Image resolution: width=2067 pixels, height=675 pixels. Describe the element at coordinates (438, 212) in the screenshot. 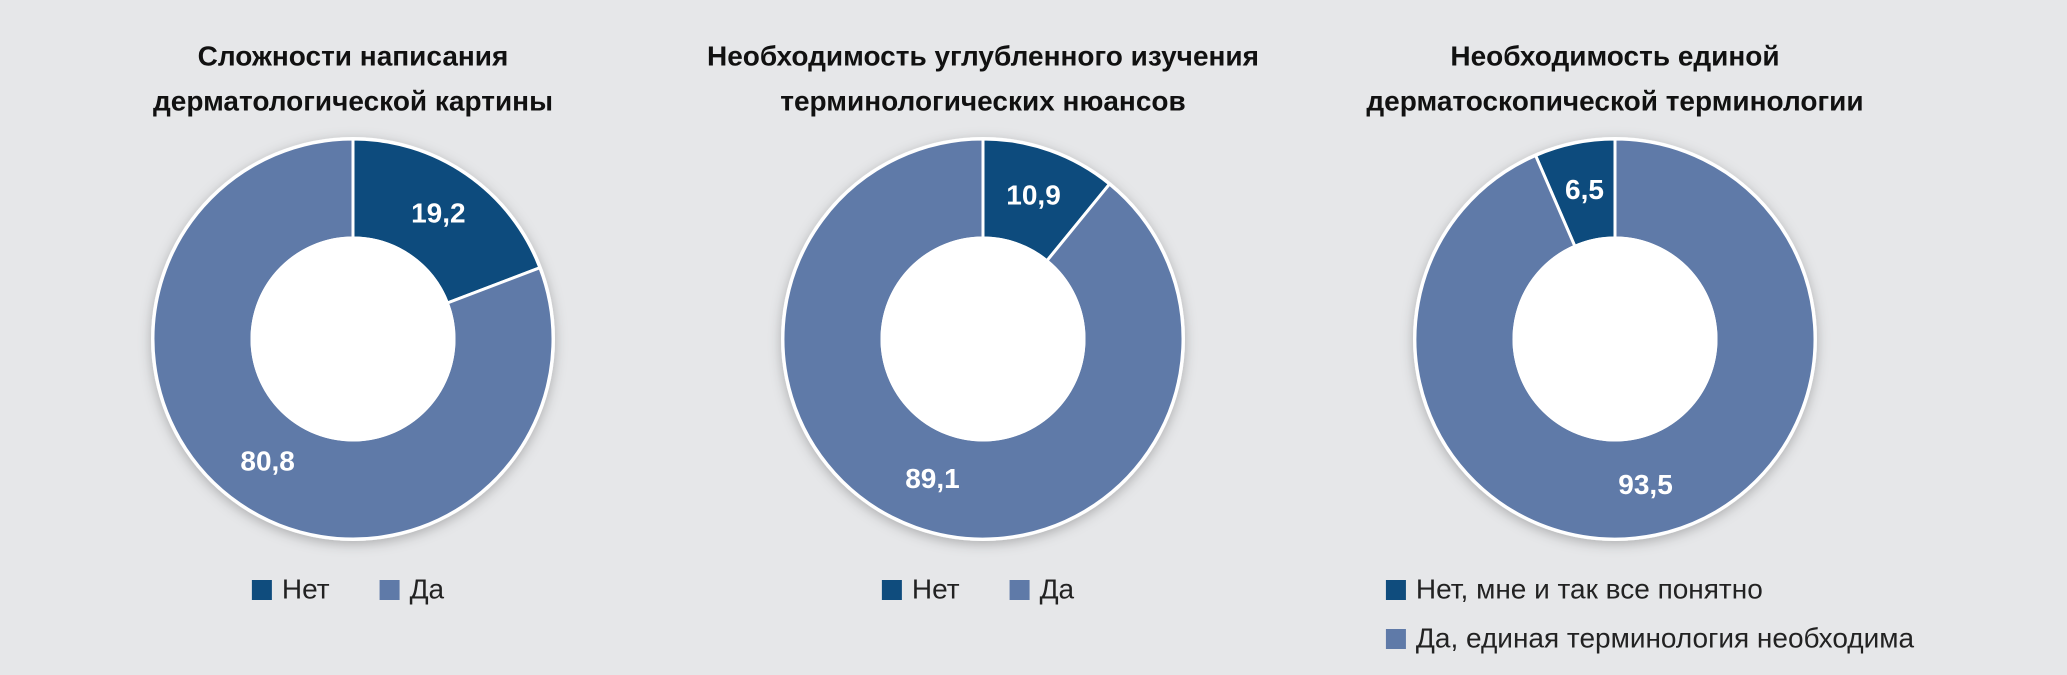

I see `value-label: 19,2` at that location.